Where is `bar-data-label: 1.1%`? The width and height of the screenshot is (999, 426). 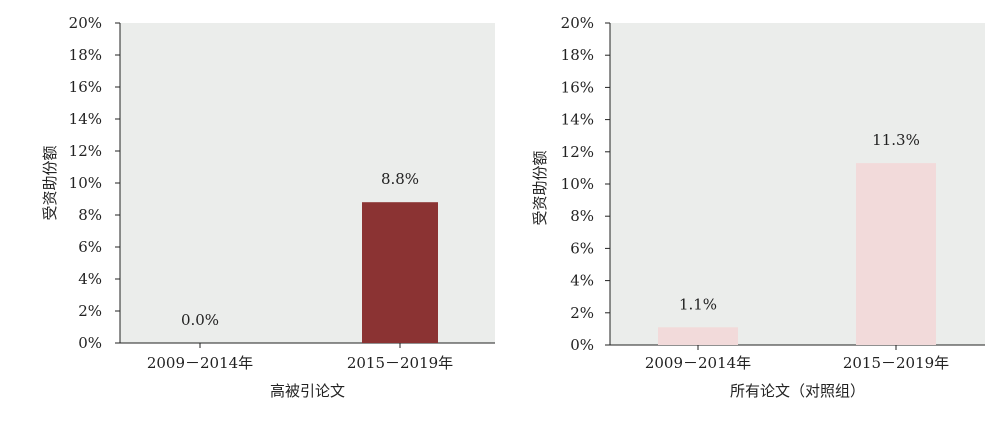 bar-data-label: 1.1% is located at coordinates (698, 304).